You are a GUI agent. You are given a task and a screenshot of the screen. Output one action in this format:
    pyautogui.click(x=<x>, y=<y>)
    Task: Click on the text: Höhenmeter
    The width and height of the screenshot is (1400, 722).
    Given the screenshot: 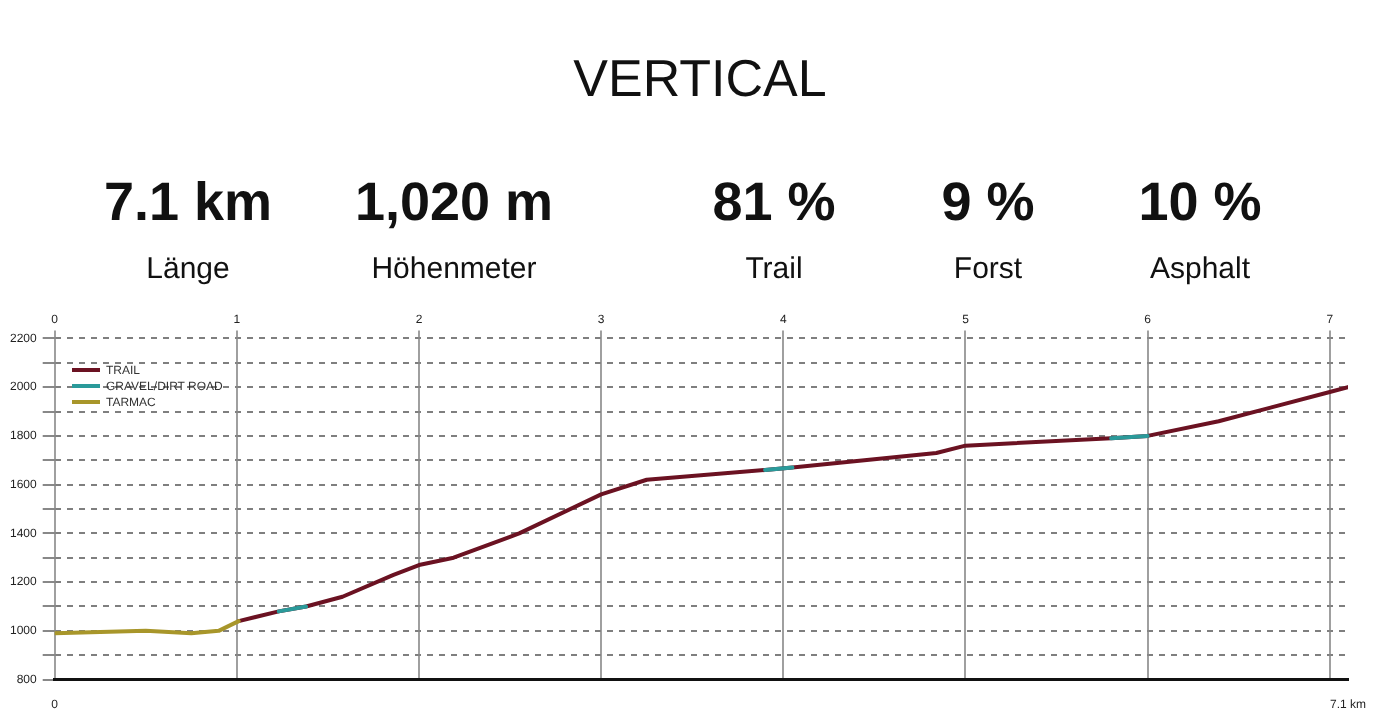 What is the action you would take?
    pyautogui.click(x=454, y=269)
    